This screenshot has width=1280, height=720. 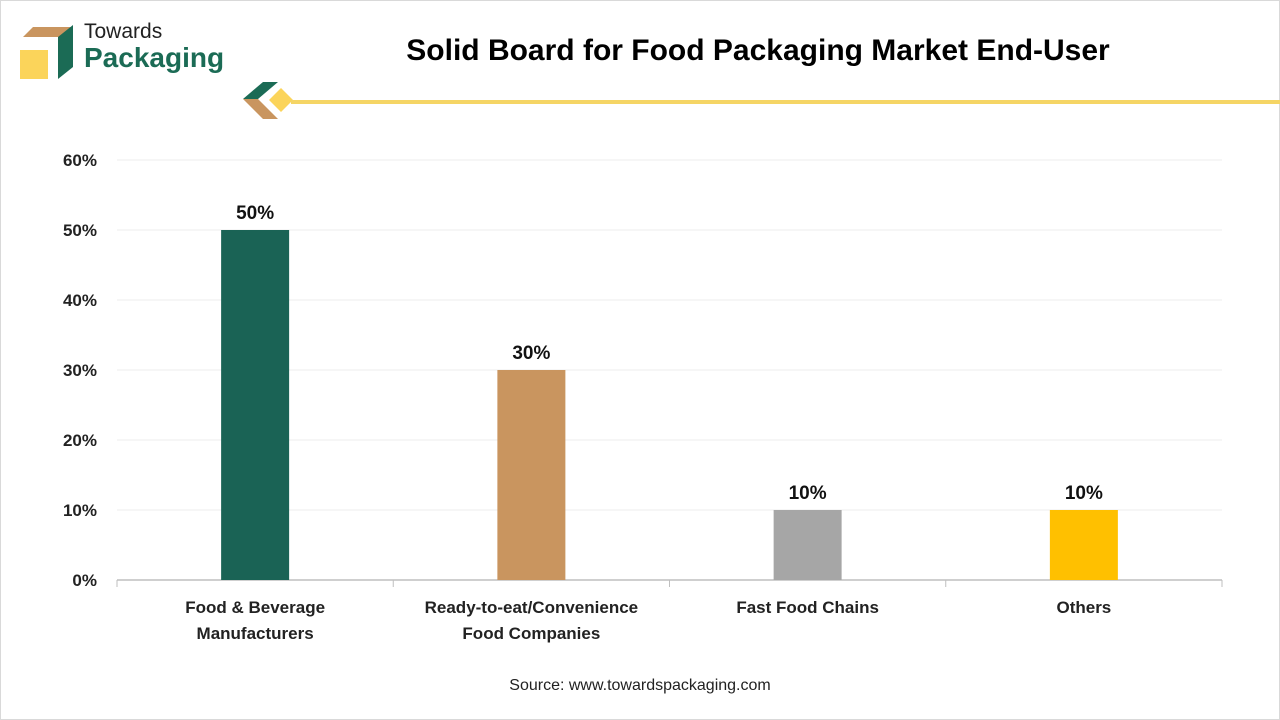 What do you see at coordinates (255, 633) in the screenshot?
I see `x-tick-label: Manufacturers` at bounding box center [255, 633].